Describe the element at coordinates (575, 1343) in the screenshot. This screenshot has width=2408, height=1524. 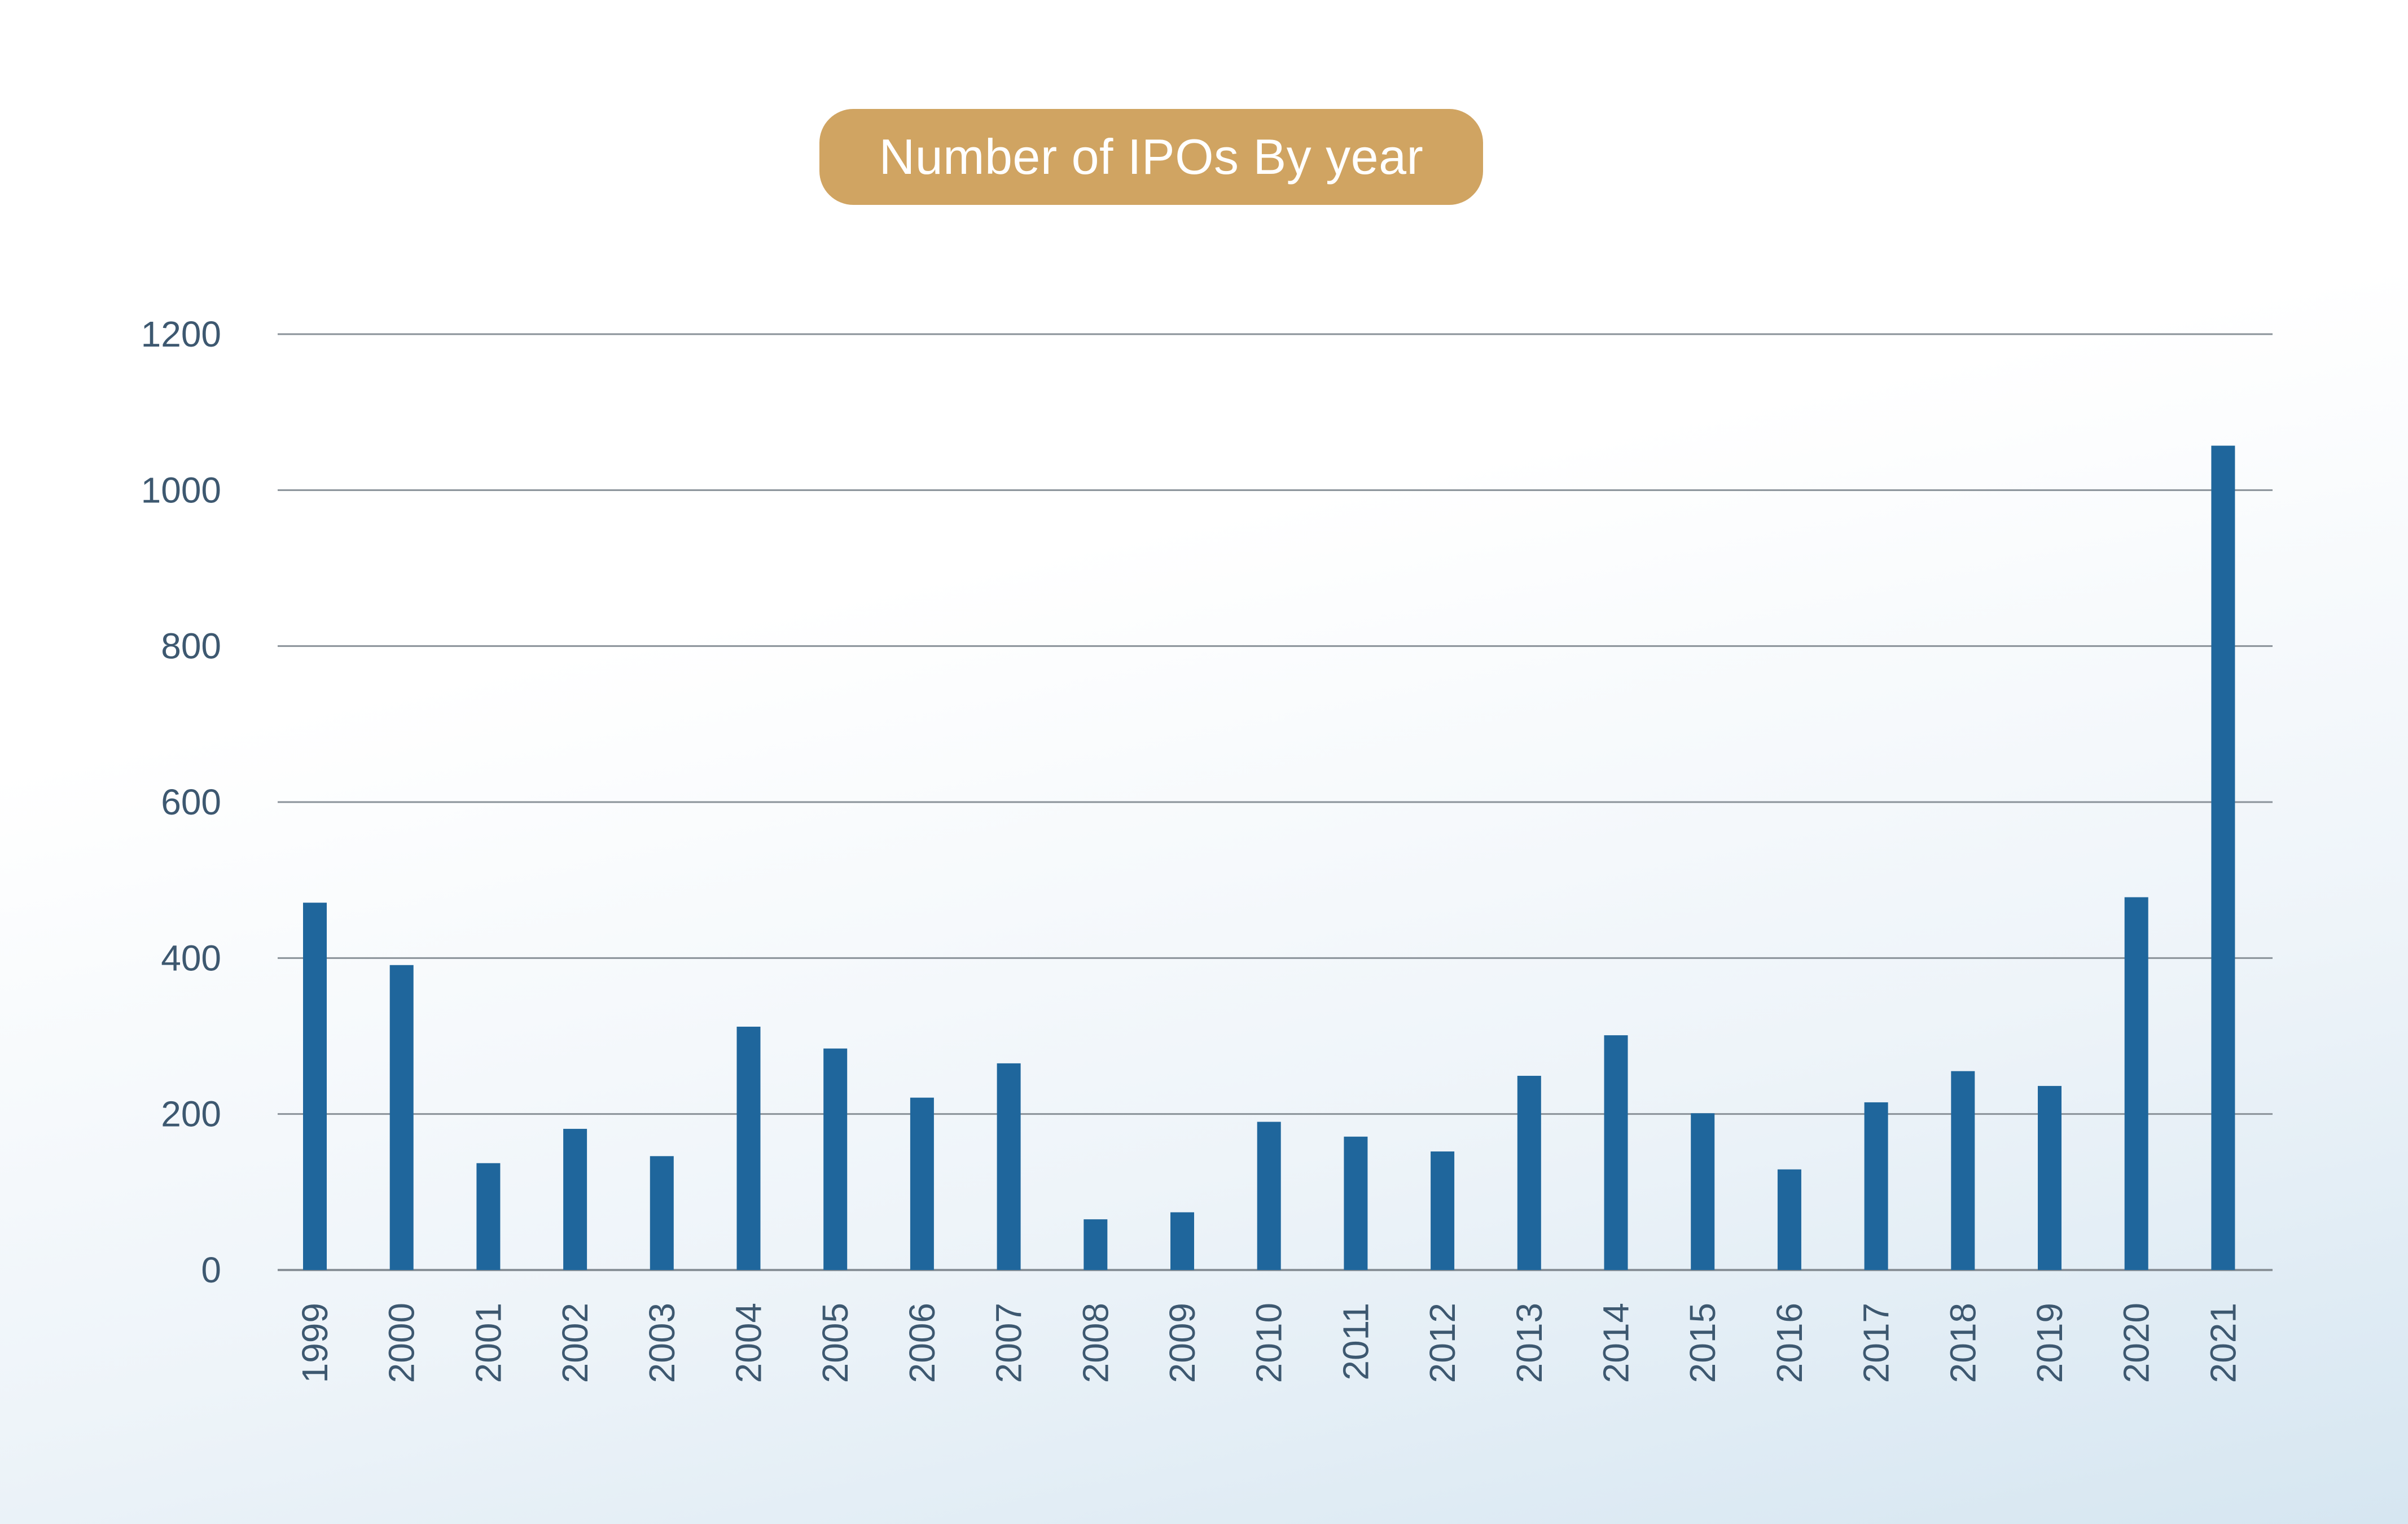
I see `x-tick-label: 2002` at that location.